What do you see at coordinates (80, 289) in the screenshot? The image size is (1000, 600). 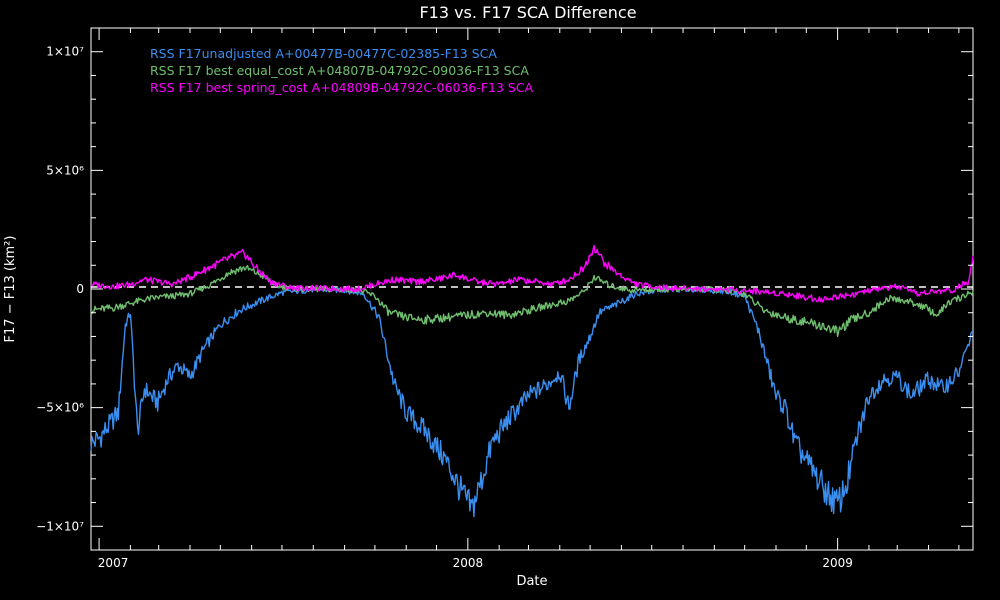 I see `y-tick-label: 0` at bounding box center [80, 289].